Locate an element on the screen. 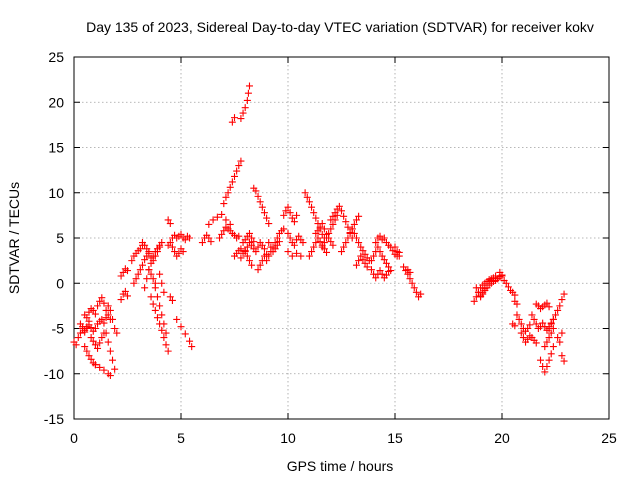 The width and height of the screenshot is (640, 480). x-tick-label: 10 is located at coordinates (288, 438).